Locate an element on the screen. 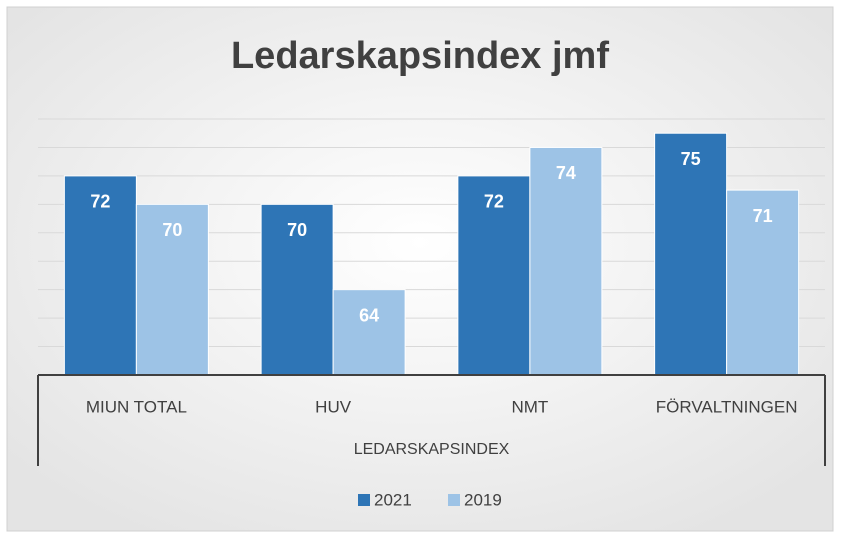 This screenshot has height=542, width=841. legend-label: 2019 is located at coordinates (483, 499).